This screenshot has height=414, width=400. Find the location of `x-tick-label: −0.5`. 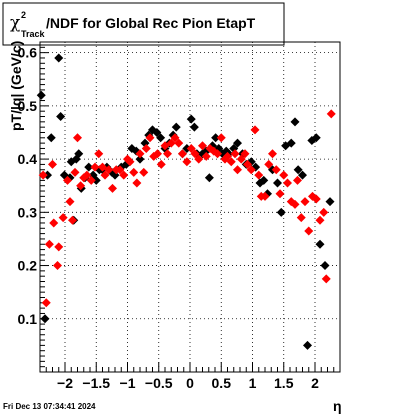

x-tick-label: −0.5 is located at coordinates (159, 383).